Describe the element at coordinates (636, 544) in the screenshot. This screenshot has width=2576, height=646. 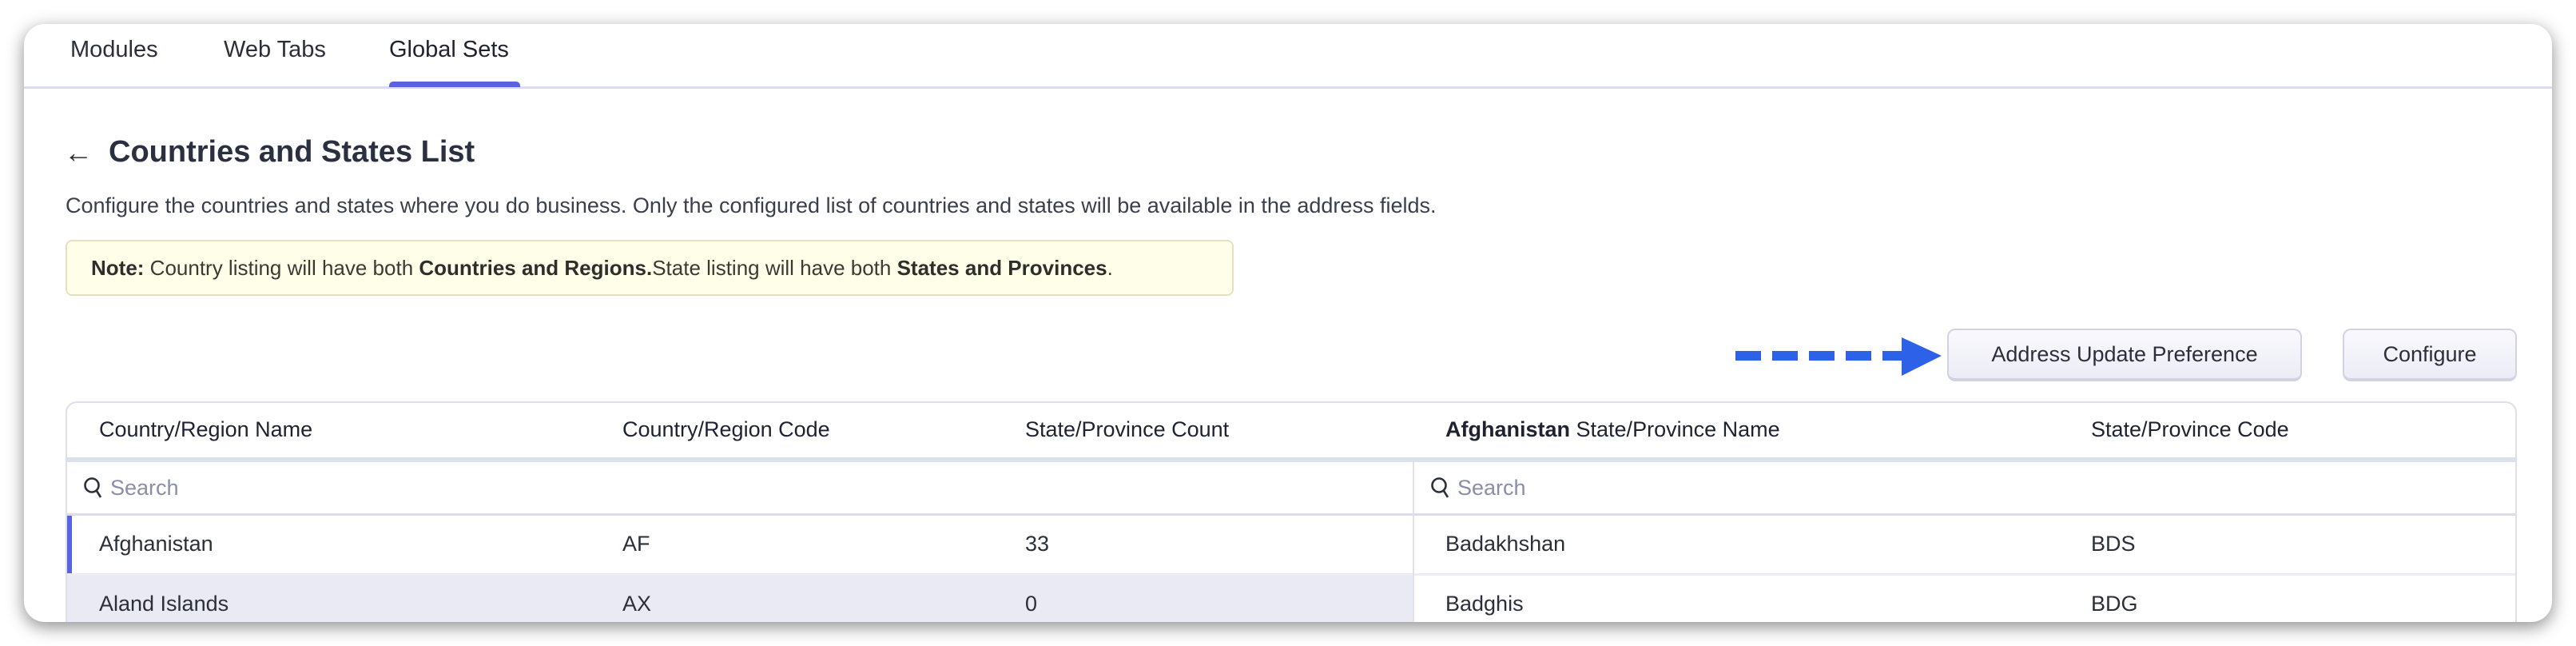
I see `country-code: AF` at that location.